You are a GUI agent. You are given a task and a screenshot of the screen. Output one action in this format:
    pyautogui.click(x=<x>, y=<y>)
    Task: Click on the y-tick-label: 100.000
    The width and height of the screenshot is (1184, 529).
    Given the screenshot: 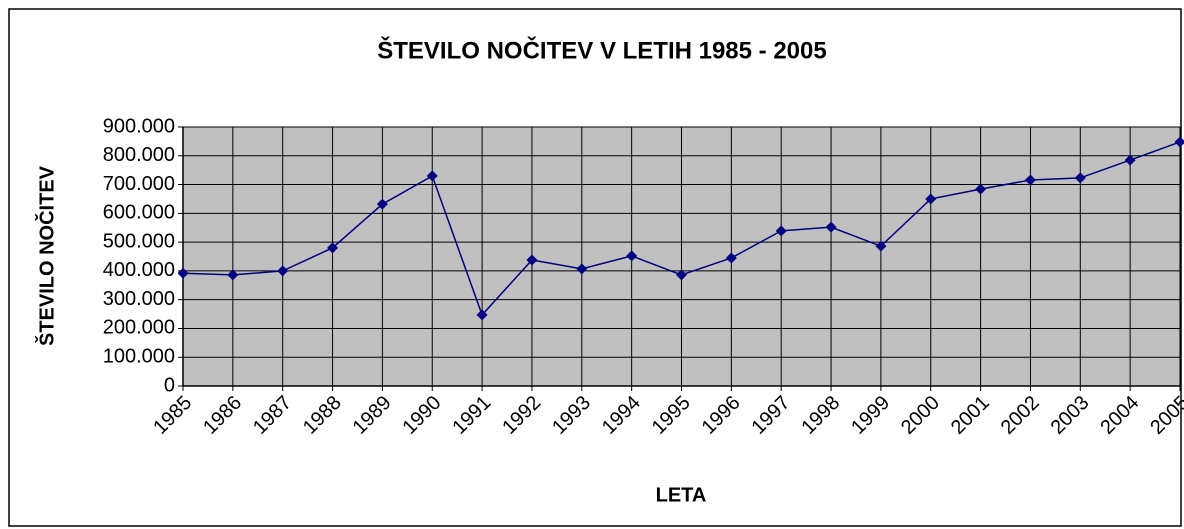 What is the action you would take?
    pyautogui.click(x=139, y=357)
    